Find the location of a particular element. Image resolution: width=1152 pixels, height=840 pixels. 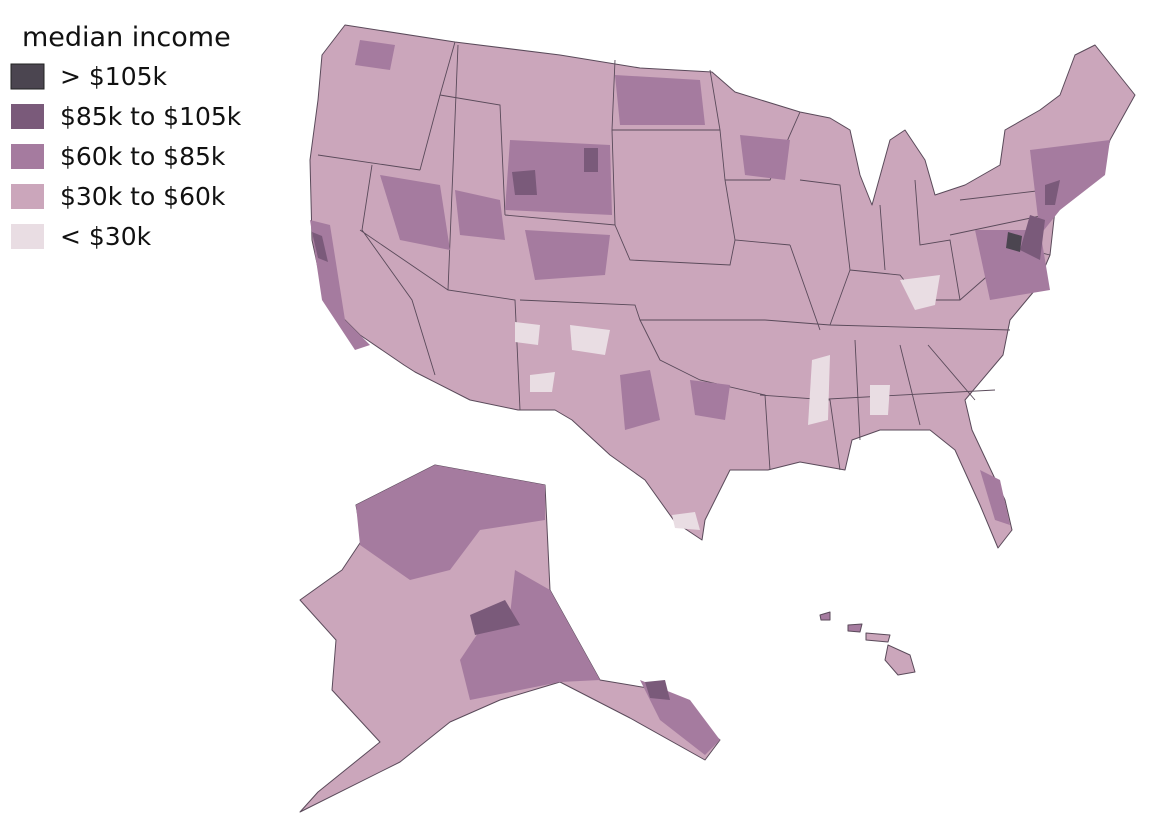

legend-label: $60k to $85k is located at coordinates (143, 156).